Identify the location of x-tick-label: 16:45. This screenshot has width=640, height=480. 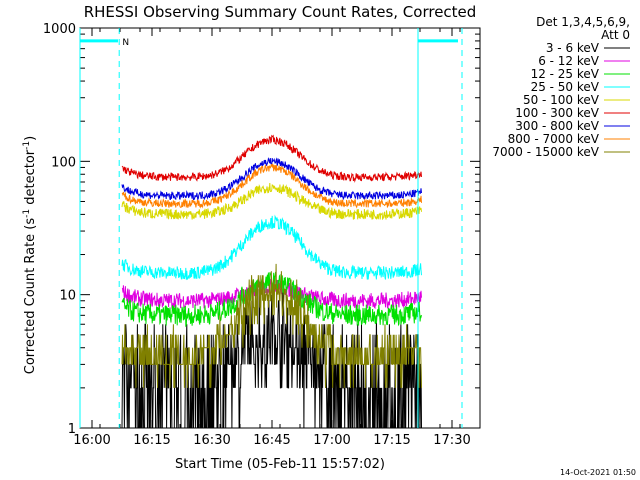
(271, 440).